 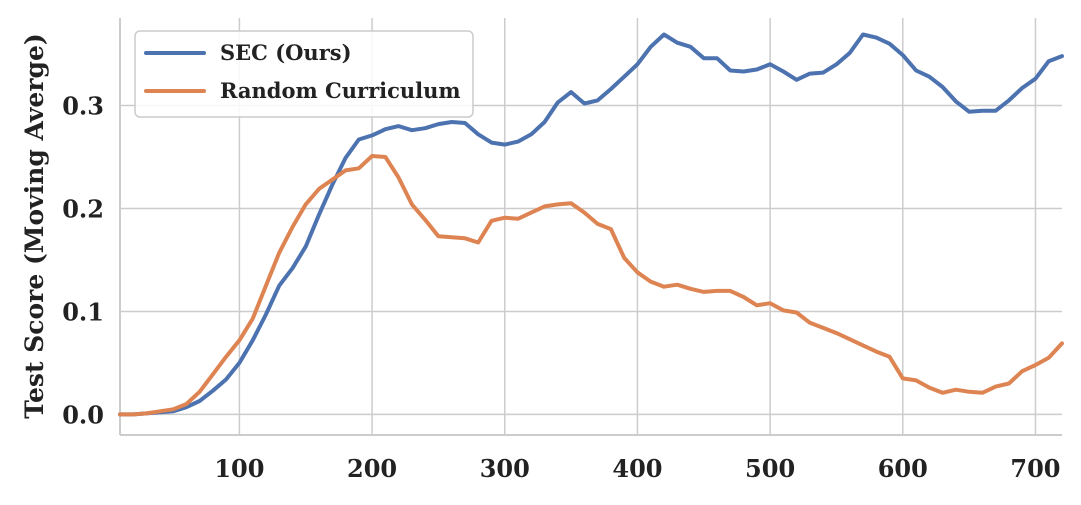 I want to click on x-tick-label: 100, so click(x=239, y=468).